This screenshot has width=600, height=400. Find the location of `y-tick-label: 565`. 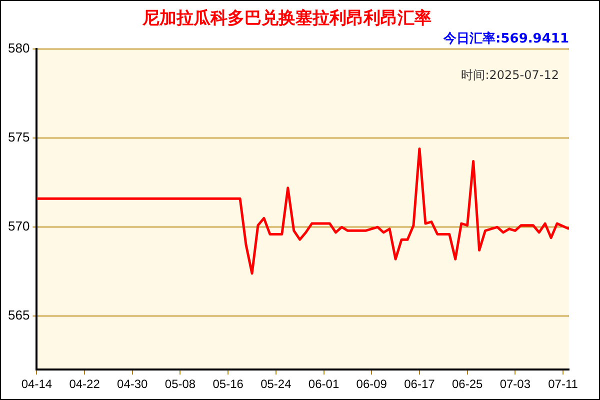

y-tick-label: 565 is located at coordinates (19, 315).